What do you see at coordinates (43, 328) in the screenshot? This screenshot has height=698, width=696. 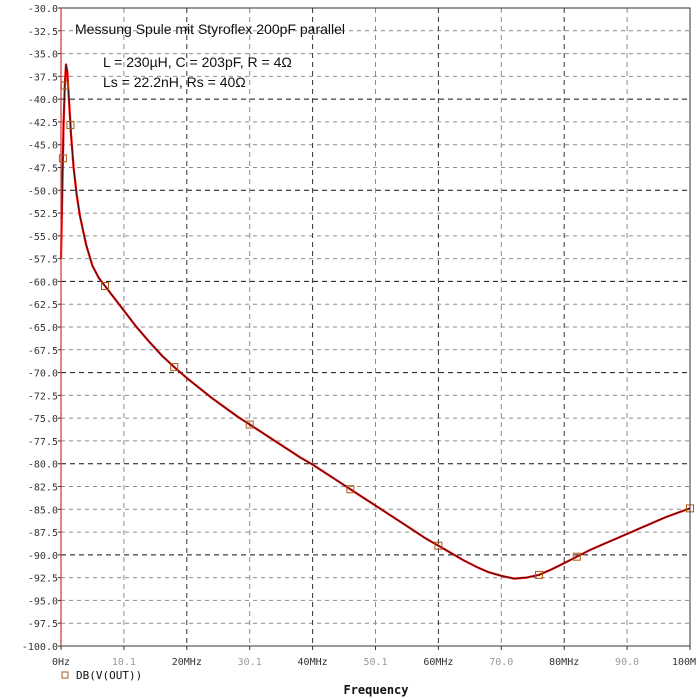 I see `y-tick-label: -65.0` at bounding box center [43, 328].